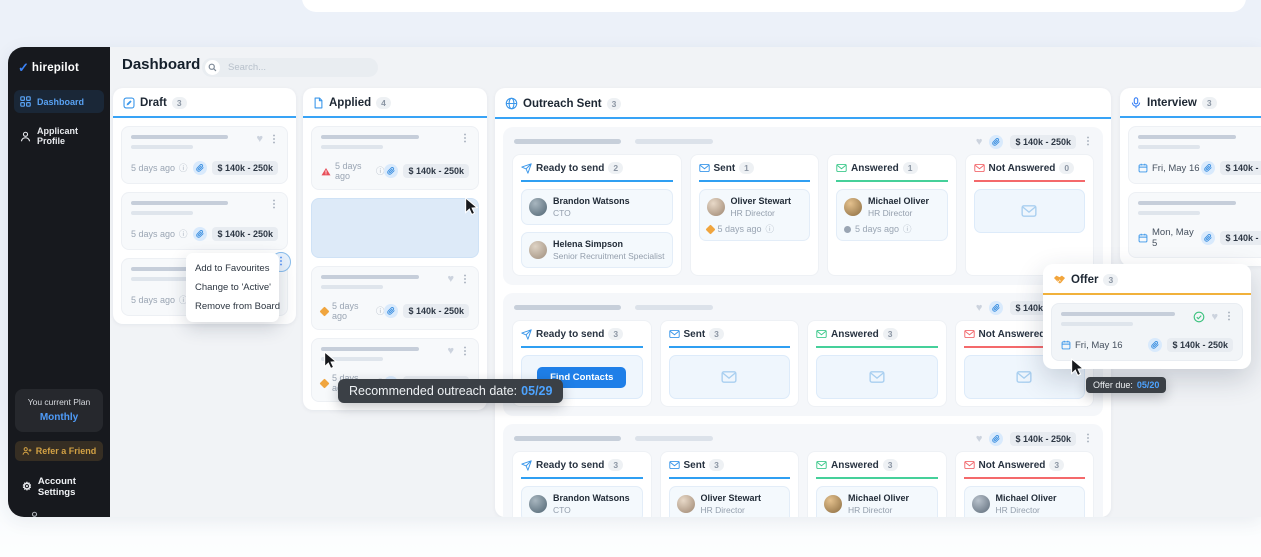 Image resolution: width=1261 pixels, height=557 pixels. Describe the element at coordinates (238, 306) in the screenshot. I see `menu-item-remove-from-board: Remove from Board` at that location.